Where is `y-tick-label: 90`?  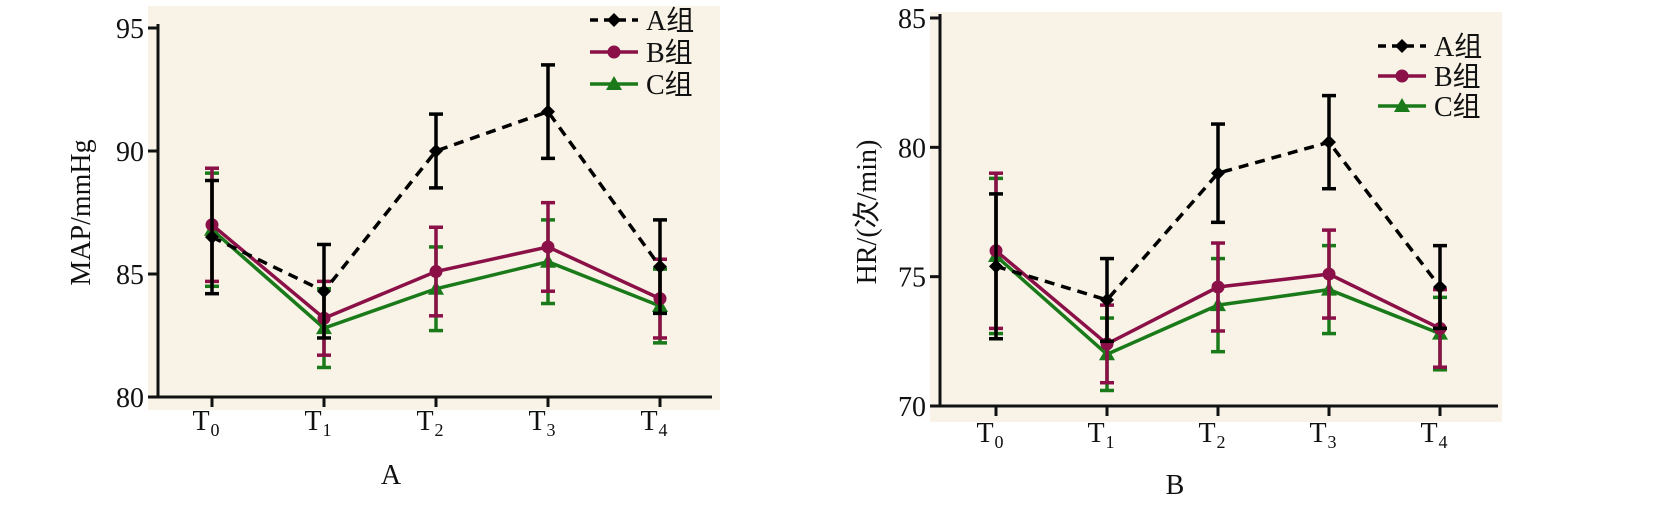 y-tick-label: 90 is located at coordinates (130, 152).